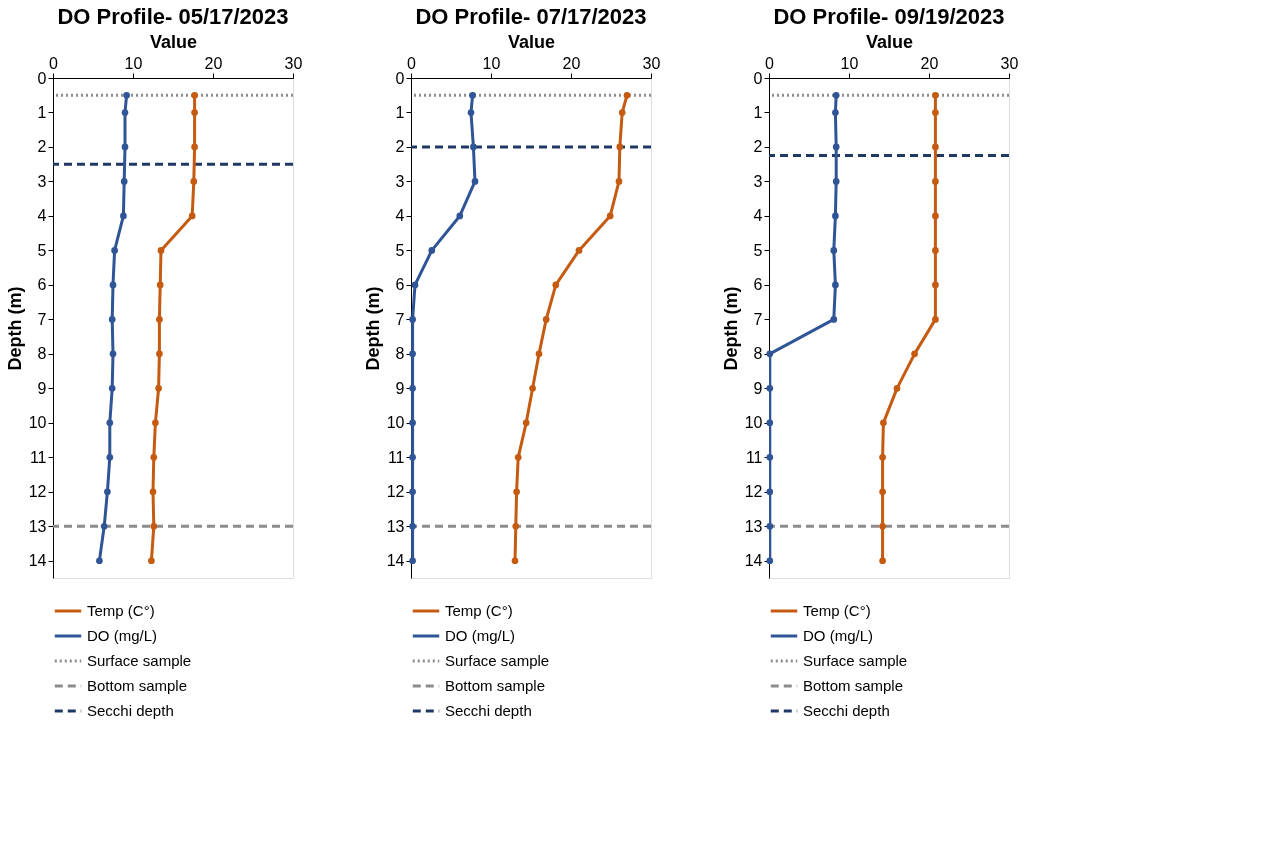 This screenshot has width=1267, height=862. What do you see at coordinates (173, 16) in the screenshot?
I see `chart-title: DO Profile- 05/17/2023` at bounding box center [173, 16].